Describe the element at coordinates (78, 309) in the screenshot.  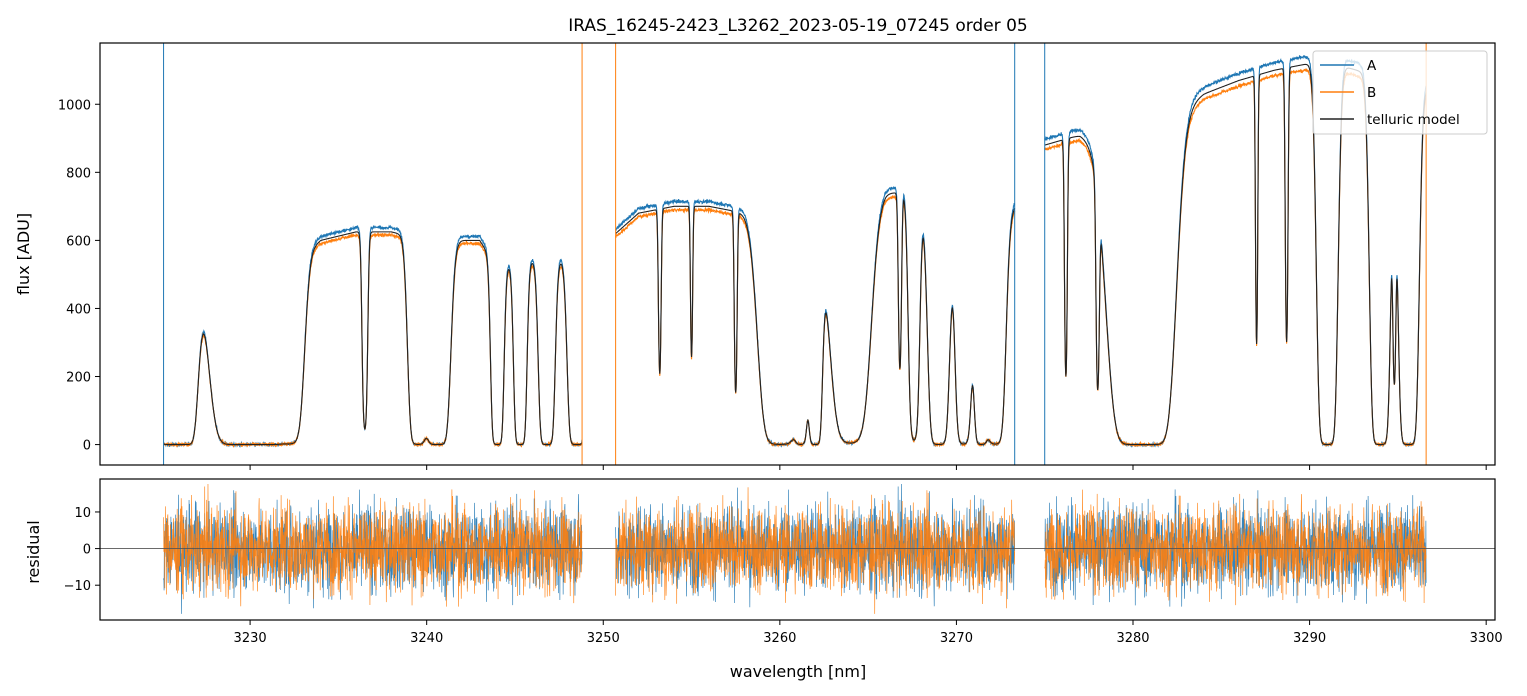
I see `flux-y-tick-label: 400` at that location.